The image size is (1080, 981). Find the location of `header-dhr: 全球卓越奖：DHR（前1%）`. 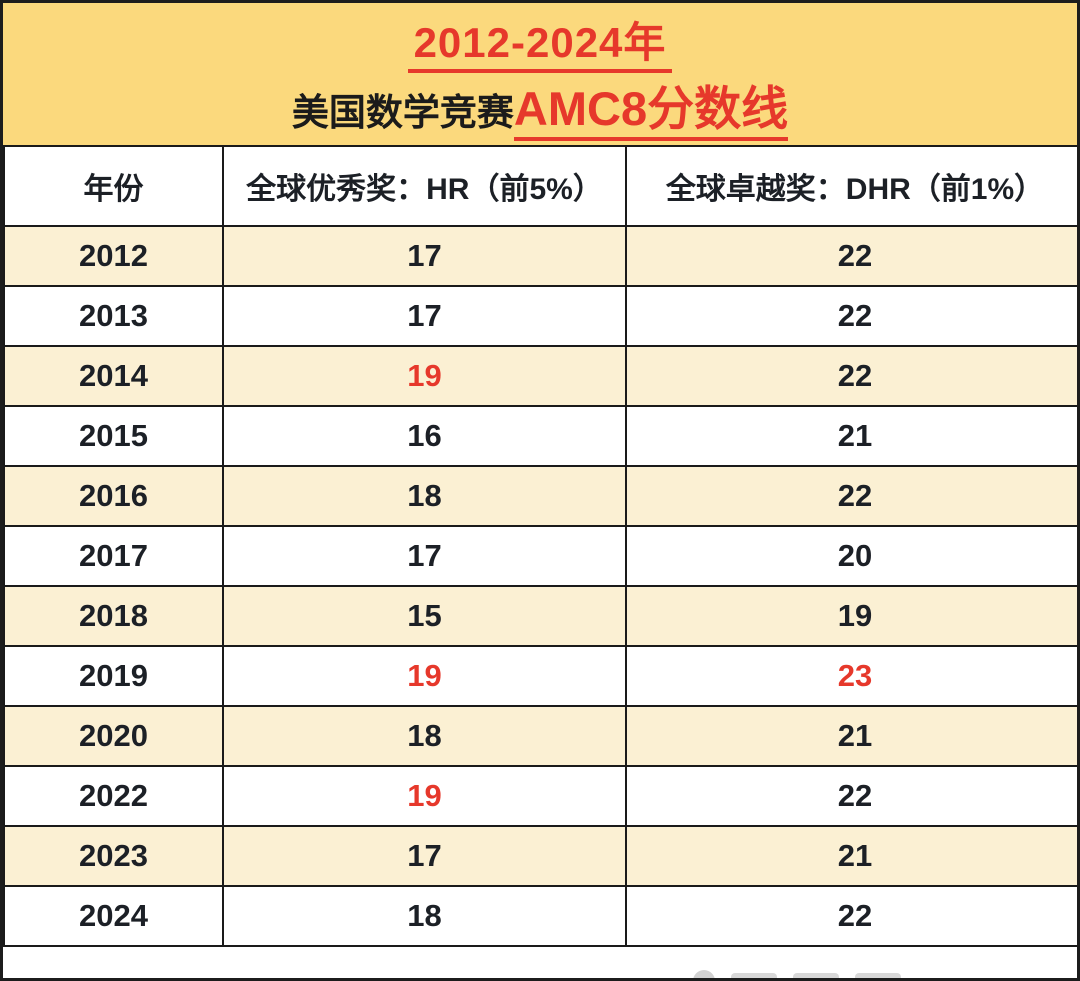

header-dhr: 全球卓越奖：DHR（前1%） is located at coordinates (851, 186).